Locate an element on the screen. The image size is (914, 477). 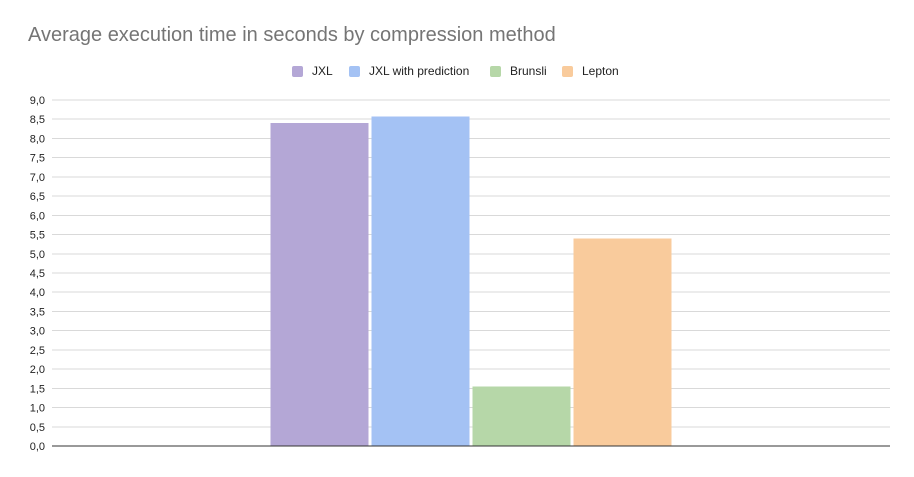
legend-item: Brunsli is located at coordinates (518, 71).